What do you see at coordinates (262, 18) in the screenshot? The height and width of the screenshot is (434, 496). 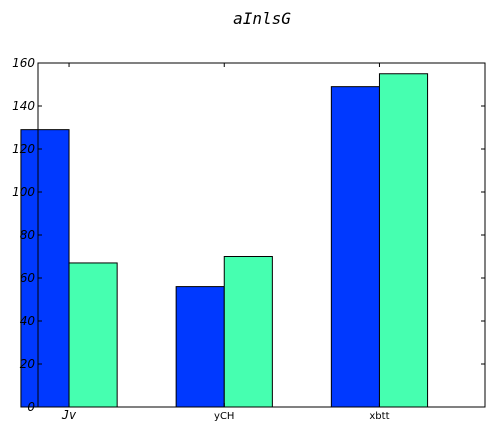 I see `chart-title: aInlsG` at bounding box center [262, 18].